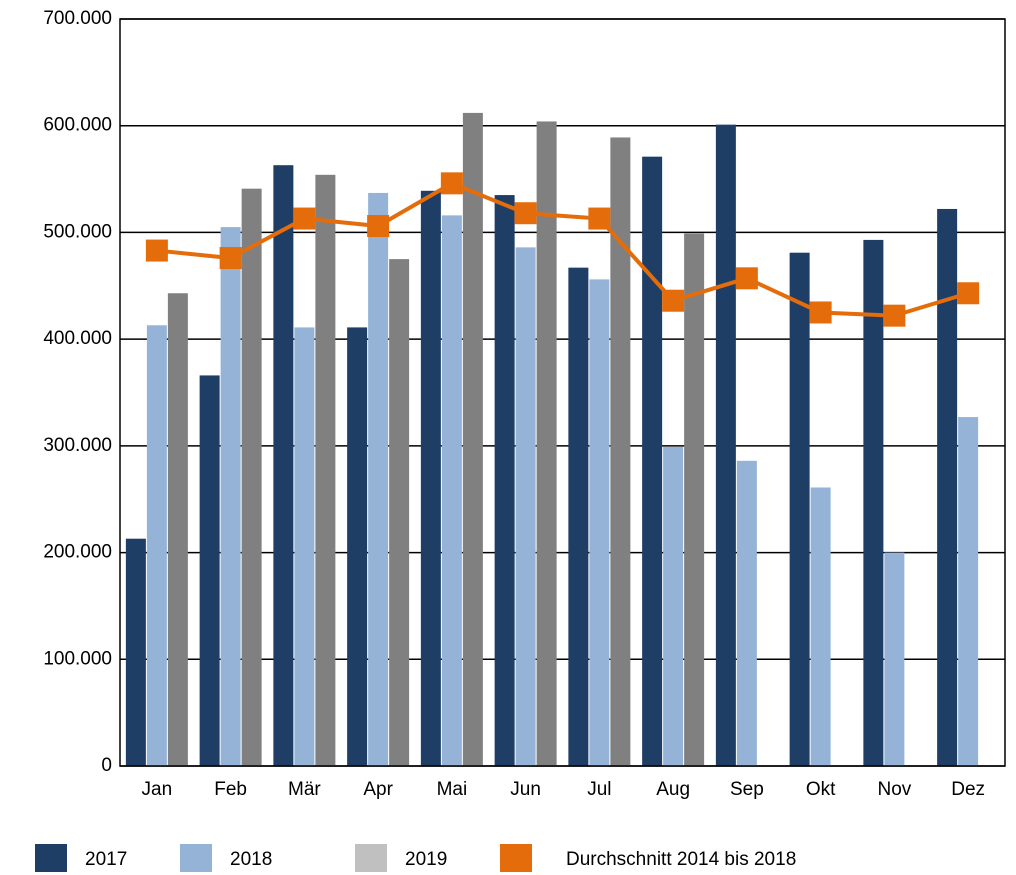  I want to click on y-tick-label: 200.000, so click(77, 552).